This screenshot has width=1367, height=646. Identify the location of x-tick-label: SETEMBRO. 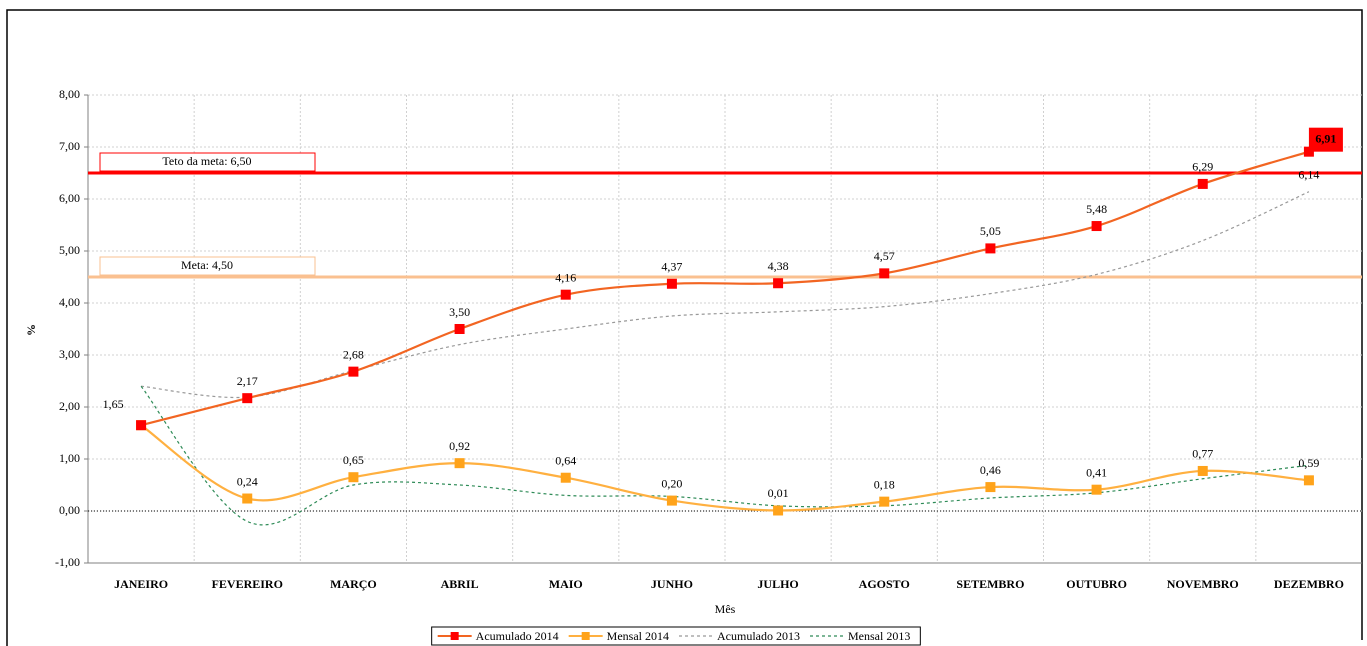
(990, 584).